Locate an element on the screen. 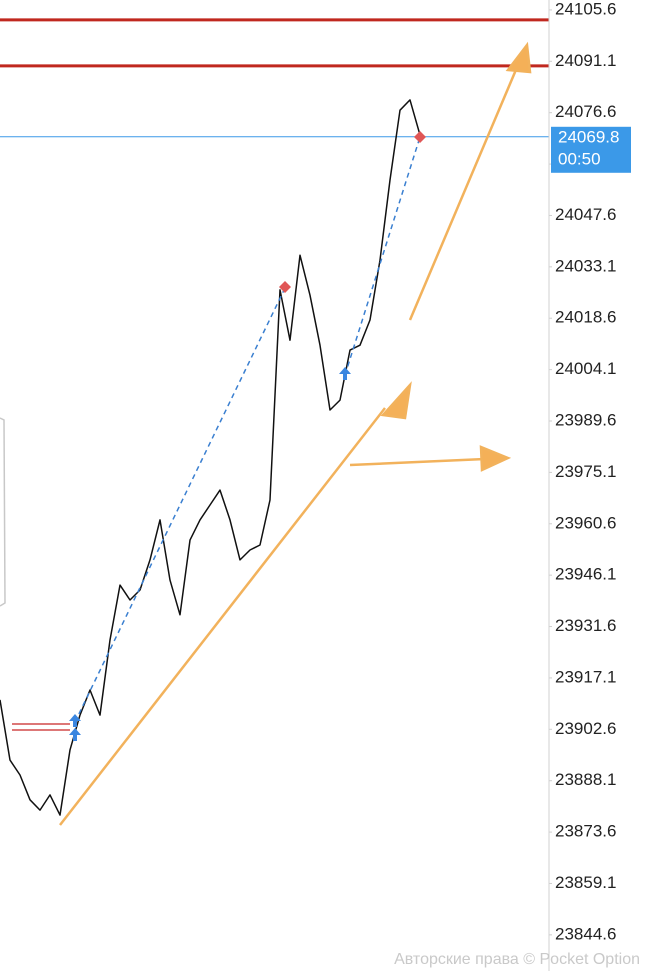 The width and height of the screenshot is (648, 976). y-tick-label: 23989.6 is located at coordinates (585, 419).